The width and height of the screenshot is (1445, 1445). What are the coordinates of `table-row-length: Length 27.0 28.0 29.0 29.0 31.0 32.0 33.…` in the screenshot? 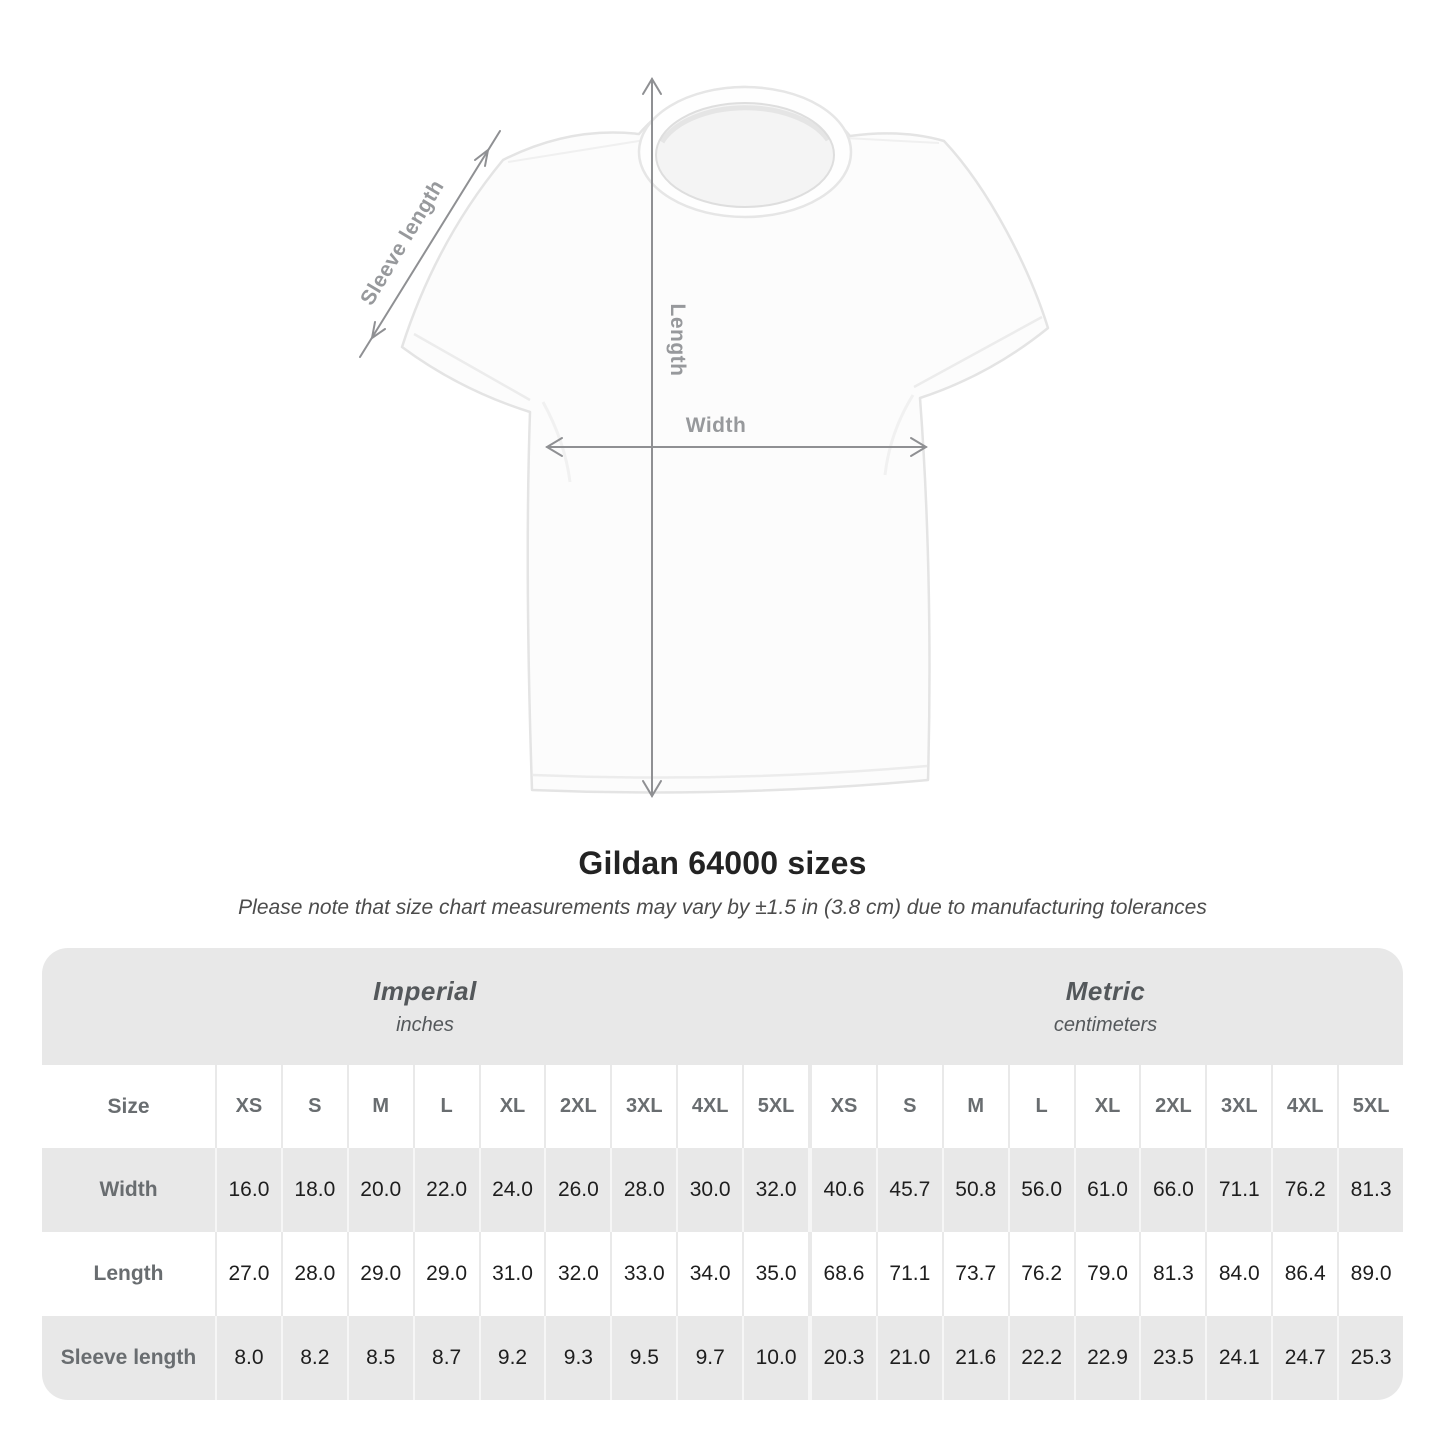 It's located at (722, 1274).